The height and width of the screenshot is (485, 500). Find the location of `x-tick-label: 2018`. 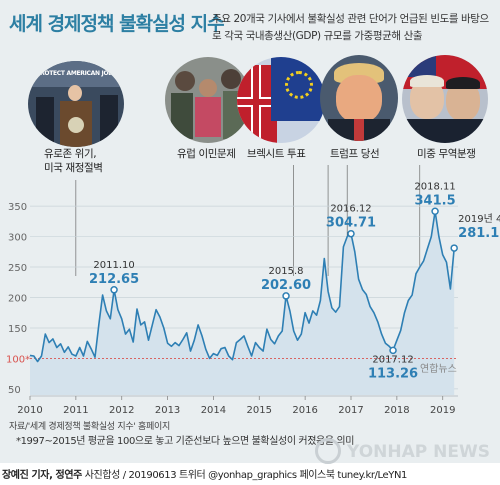

x-tick-label: 2018 is located at coordinates (396, 410).